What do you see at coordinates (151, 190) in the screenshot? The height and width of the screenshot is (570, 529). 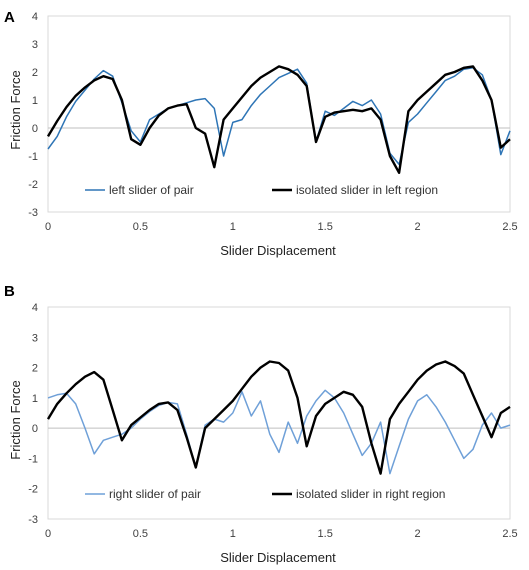 I see `legend-label: left slider of pair` at bounding box center [151, 190].